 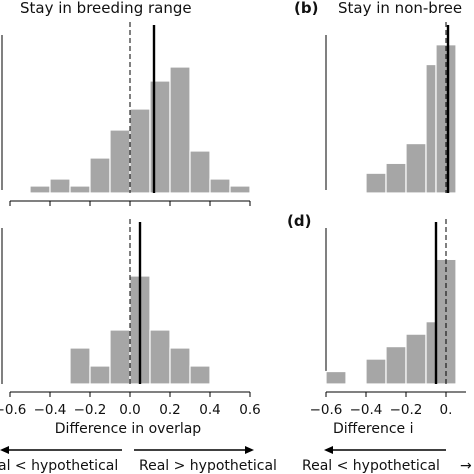 What do you see at coordinates (208, 466) in the screenshot?
I see `arrow-right-label-c: Real > hypothetical` at bounding box center [208, 466].